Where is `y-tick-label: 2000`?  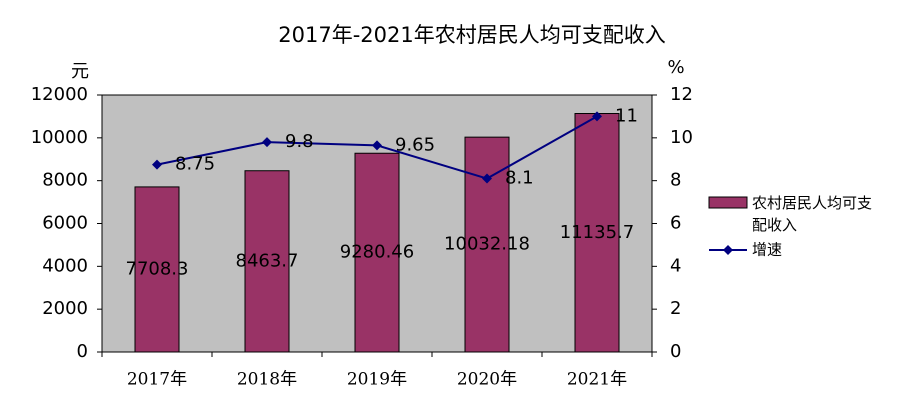
y-tick-label: 2000 is located at coordinates (65, 308).